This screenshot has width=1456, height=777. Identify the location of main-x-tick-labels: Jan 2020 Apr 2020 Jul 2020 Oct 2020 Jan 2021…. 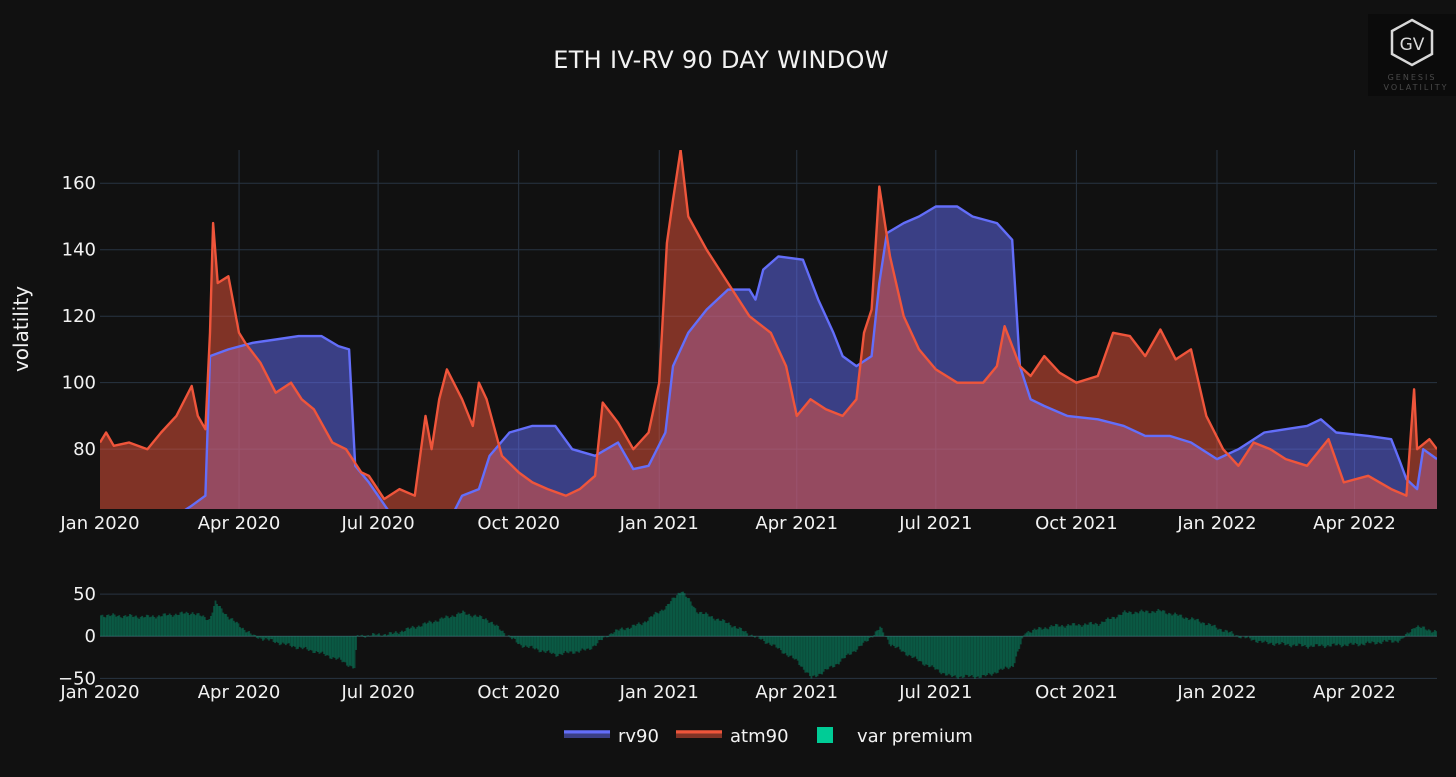
(727, 523).